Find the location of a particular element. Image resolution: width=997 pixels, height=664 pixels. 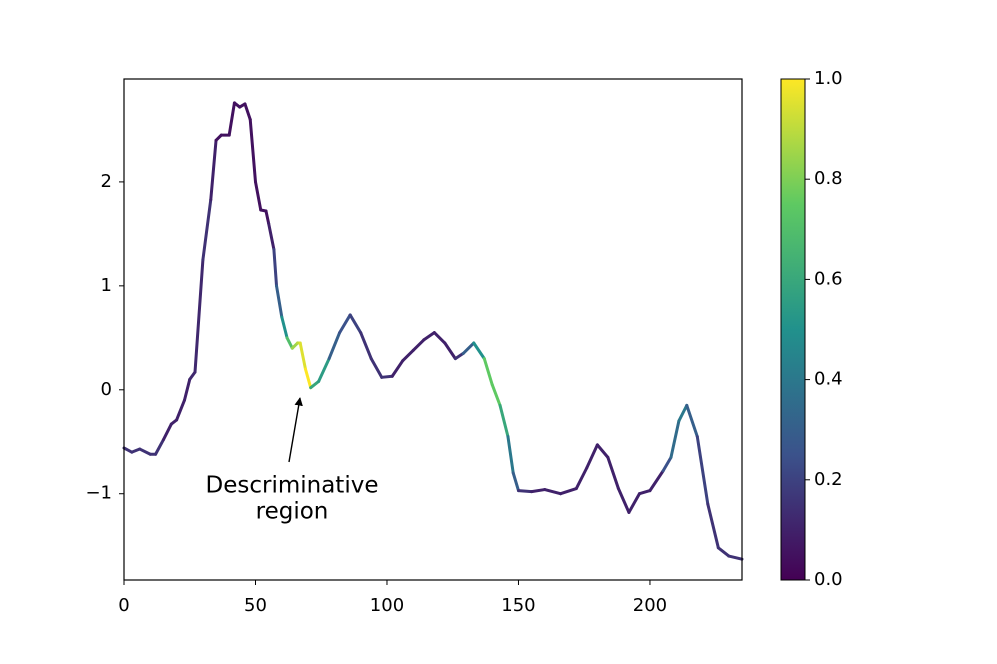

x-tick-label: 0 is located at coordinates (123, 605).